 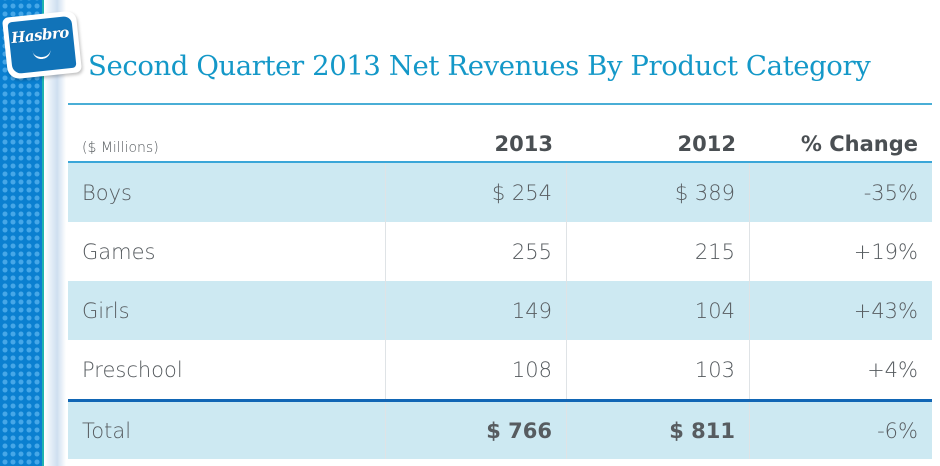 What do you see at coordinates (476, 251) in the screenshot?
I see `value-2013-cell: 255` at bounding box center [476, 251].